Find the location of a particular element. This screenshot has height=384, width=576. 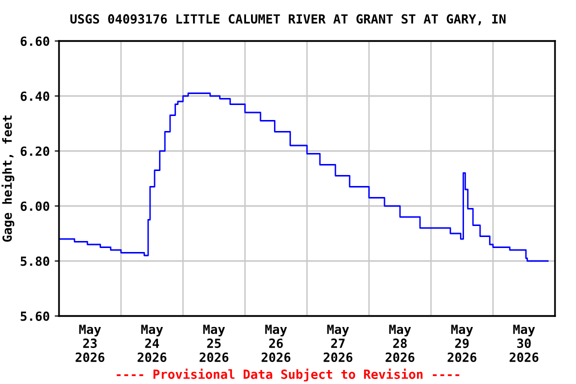

y-tick-label: 6.60 is located at coordinates (35, 41).